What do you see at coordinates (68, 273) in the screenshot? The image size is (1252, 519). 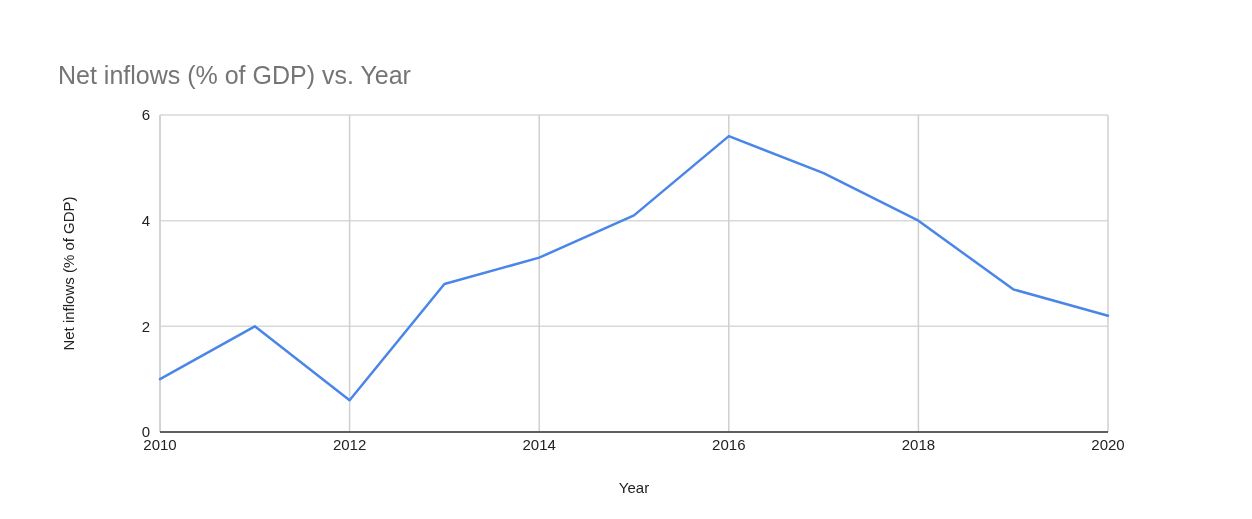 I see `y-axis-title: Net inflows (% of GDP)` at bounding box center [68, 273].